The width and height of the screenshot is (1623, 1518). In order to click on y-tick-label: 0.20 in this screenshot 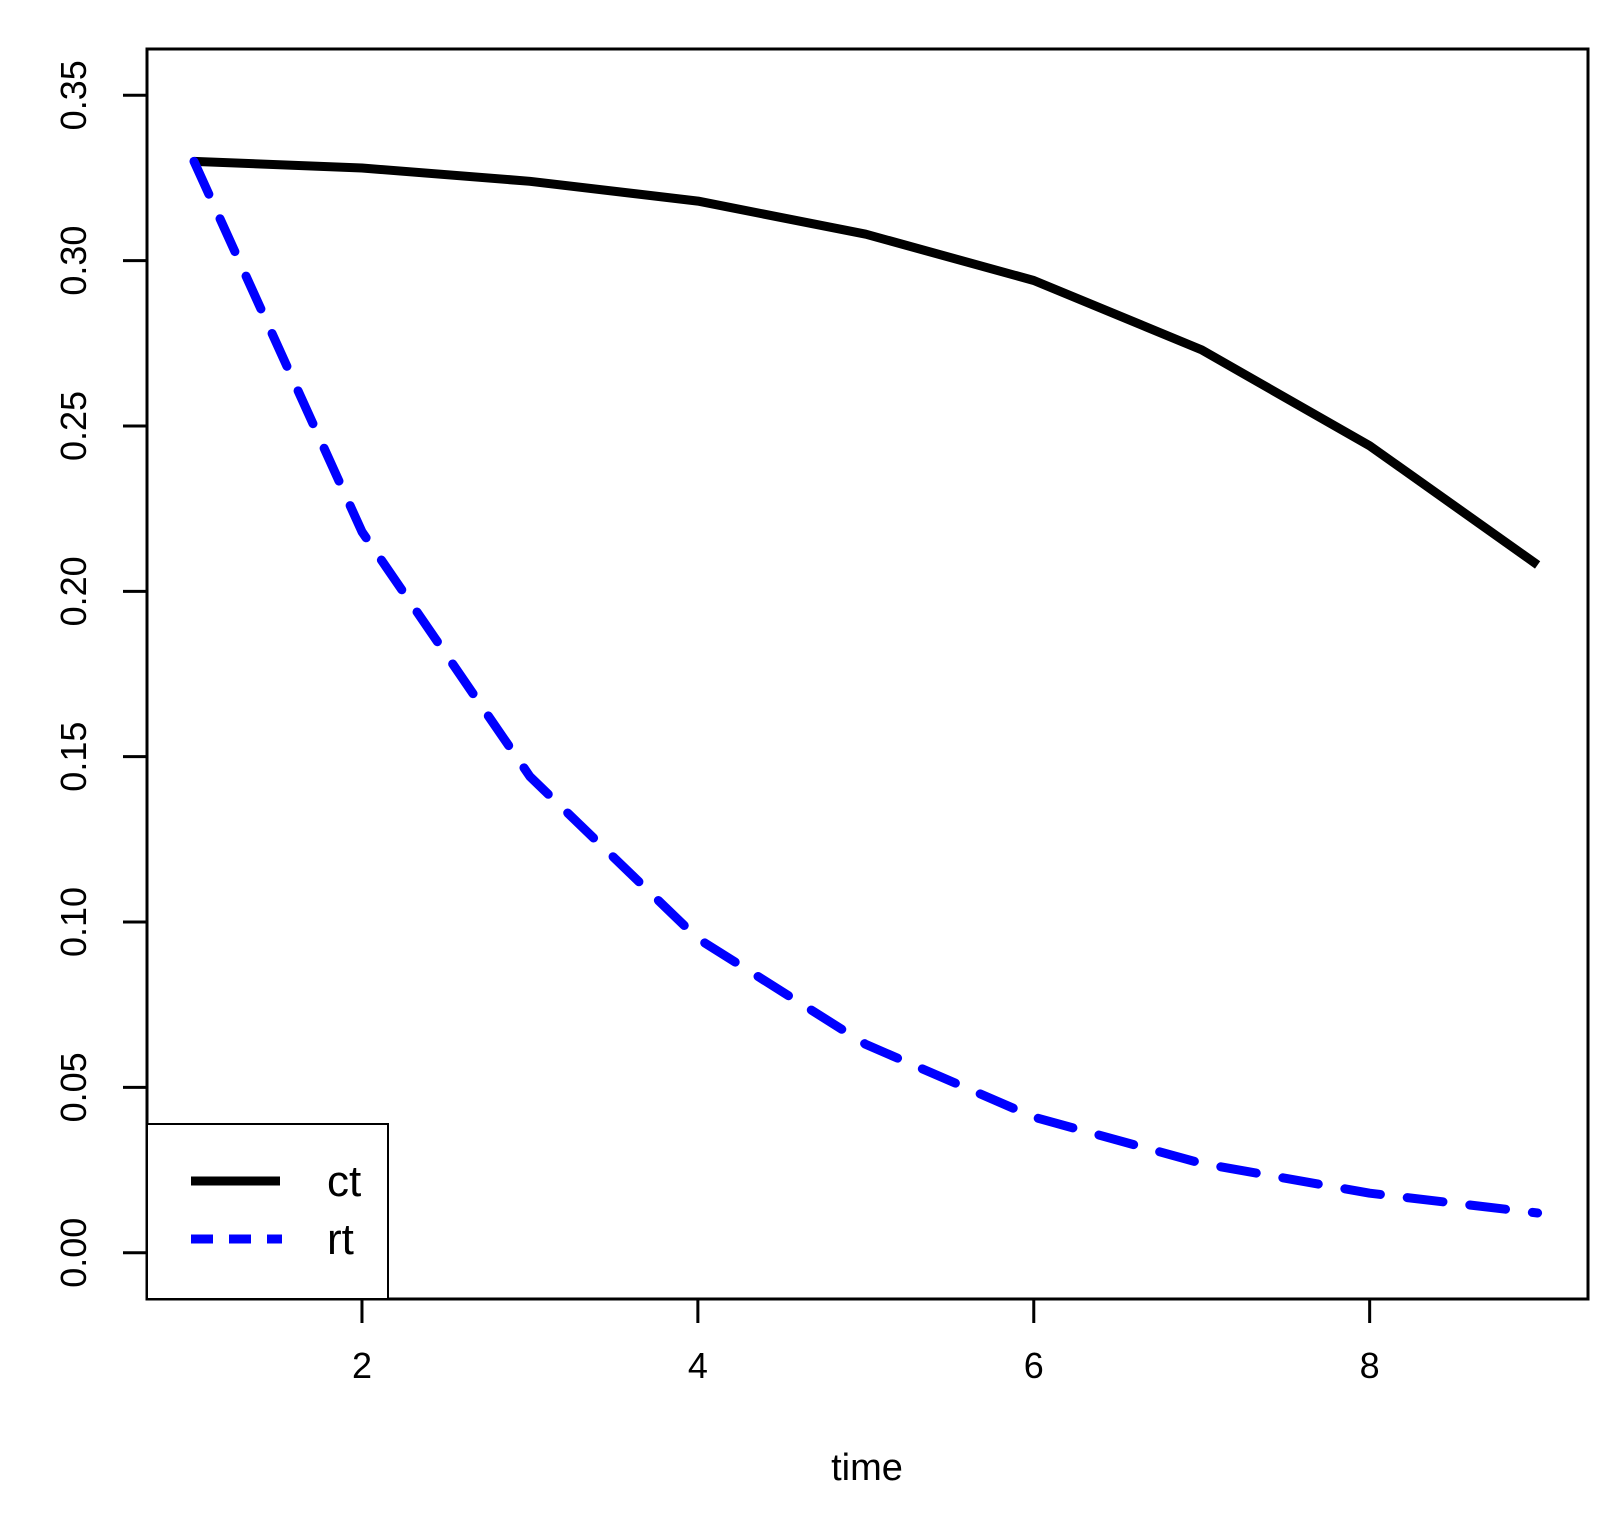, I will do `click(73, 591)`.